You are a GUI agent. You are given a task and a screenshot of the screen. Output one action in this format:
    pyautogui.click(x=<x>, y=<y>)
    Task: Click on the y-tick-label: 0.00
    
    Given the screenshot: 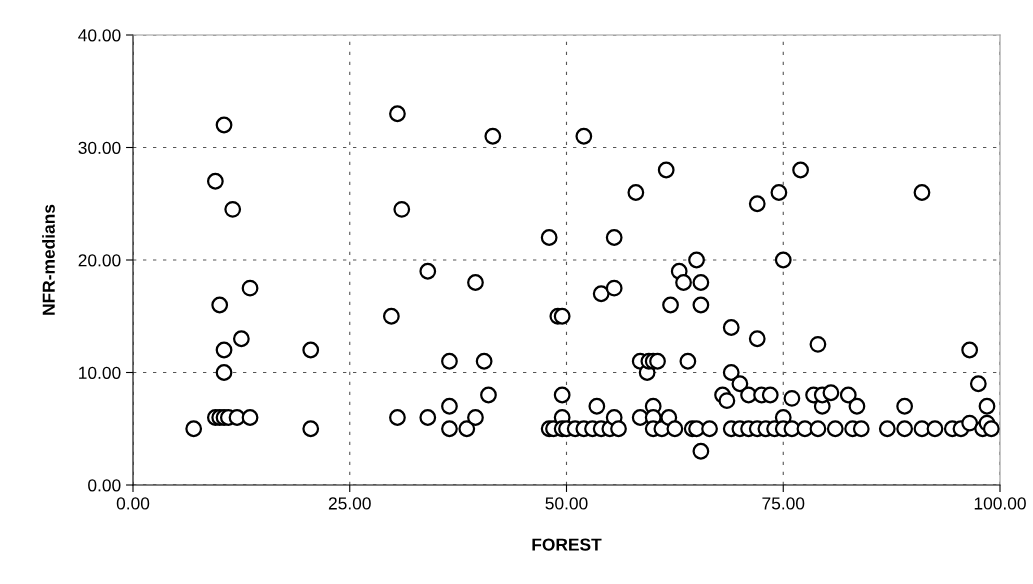 What is the action you would take?
    pyautogui.click(x=104, y=485)
    